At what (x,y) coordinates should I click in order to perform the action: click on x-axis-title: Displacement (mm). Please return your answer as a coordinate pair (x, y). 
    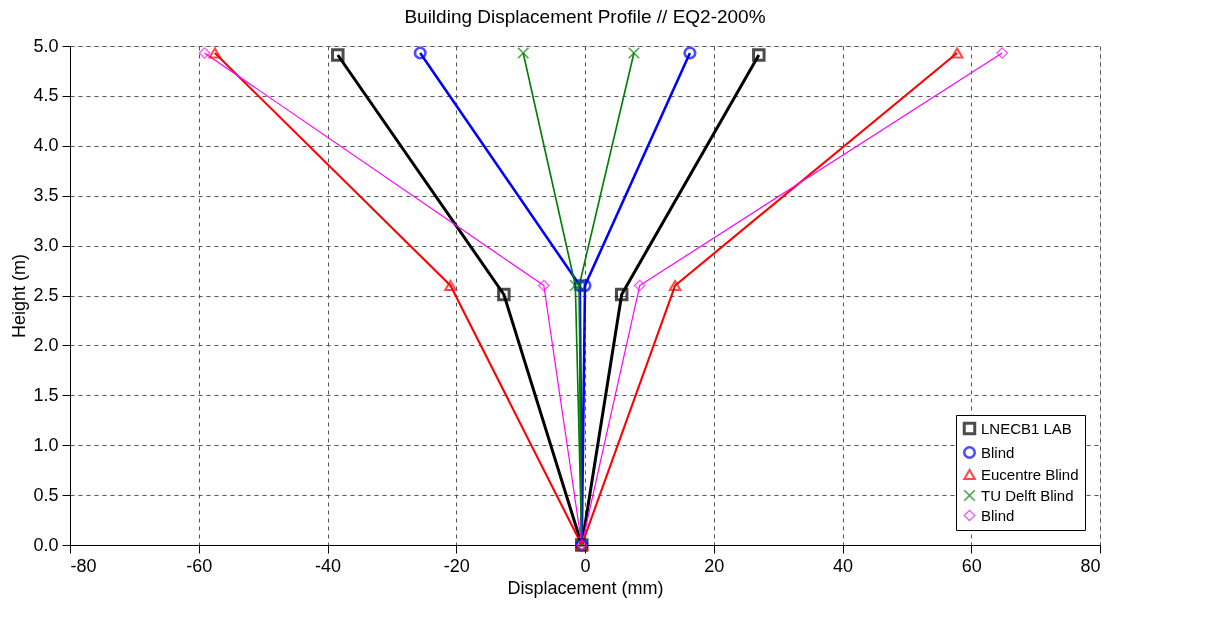
    Looking at the image, I should click on (585, 587).